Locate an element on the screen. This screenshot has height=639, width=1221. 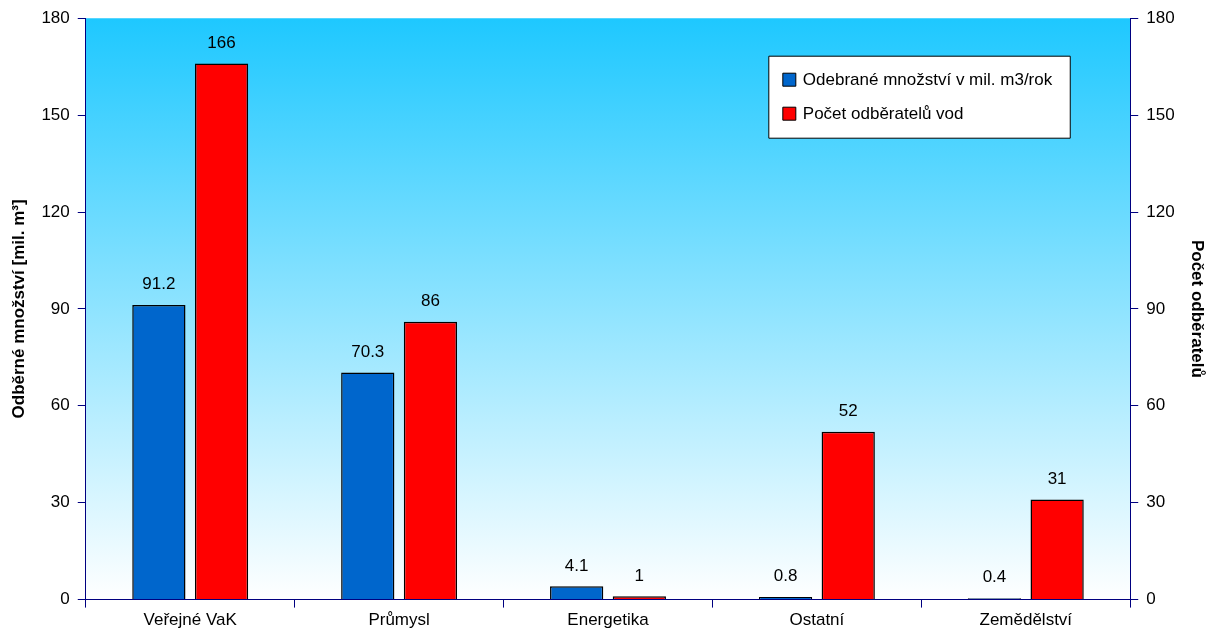
y2-tick-label: 120 is located at coordinates (1160, 211).